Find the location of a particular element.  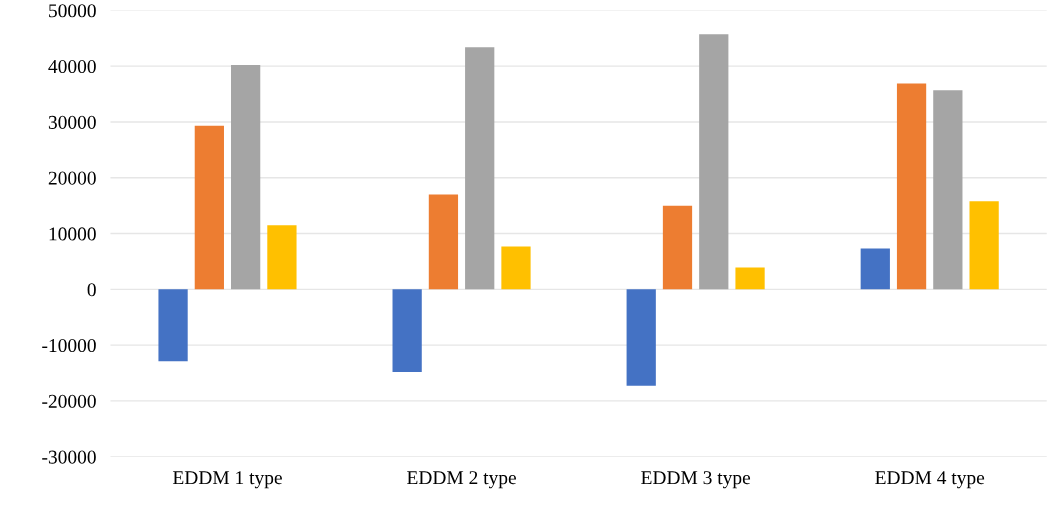

y-tick-label: 50000 is located at coordinates (72, 11).